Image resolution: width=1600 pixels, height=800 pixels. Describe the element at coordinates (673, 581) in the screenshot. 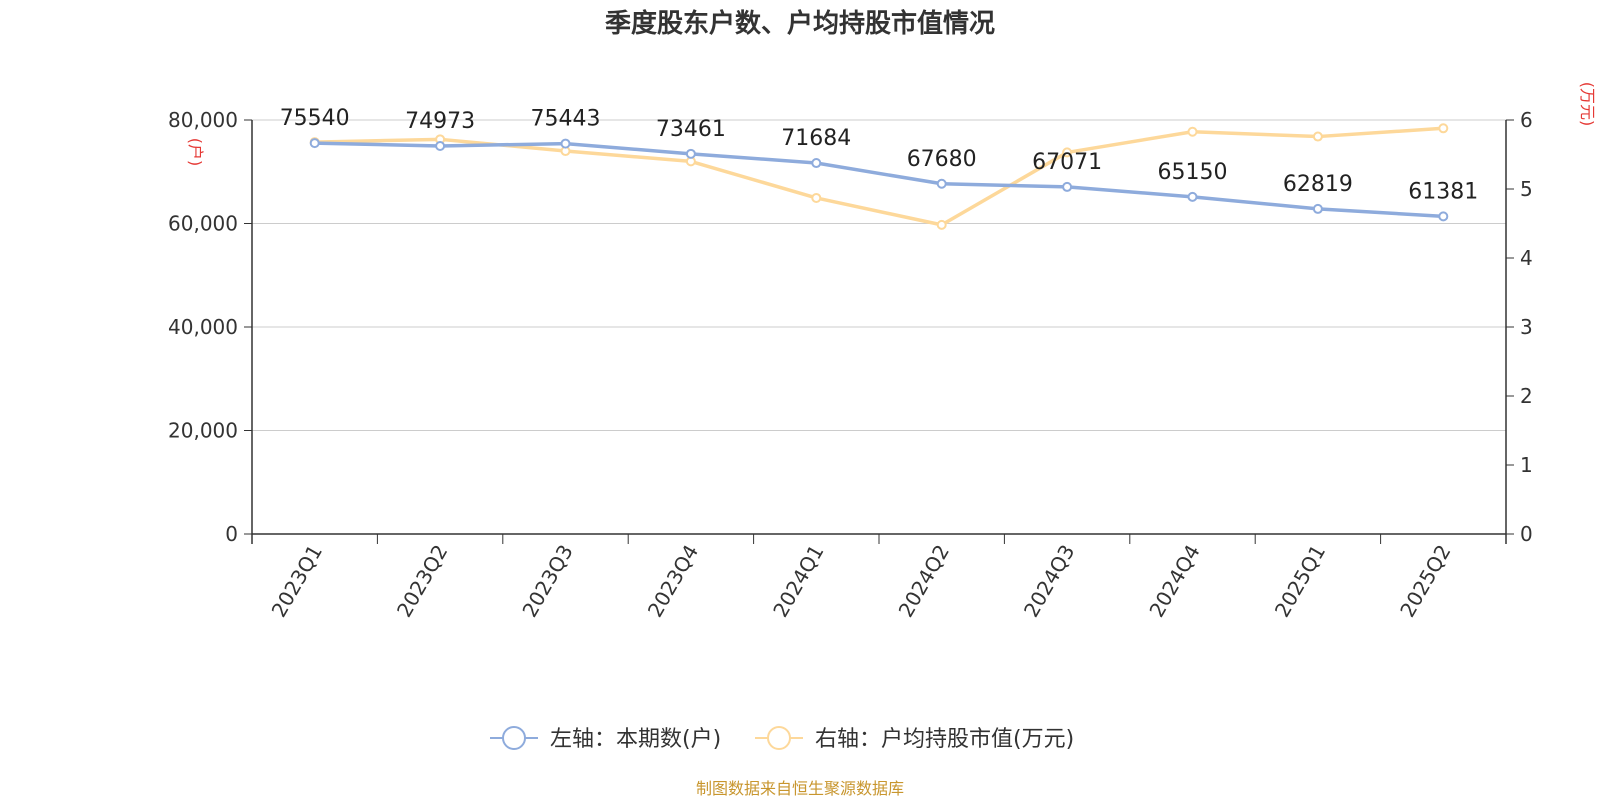

I see `x-tick-label: 2023Q4` at that location.